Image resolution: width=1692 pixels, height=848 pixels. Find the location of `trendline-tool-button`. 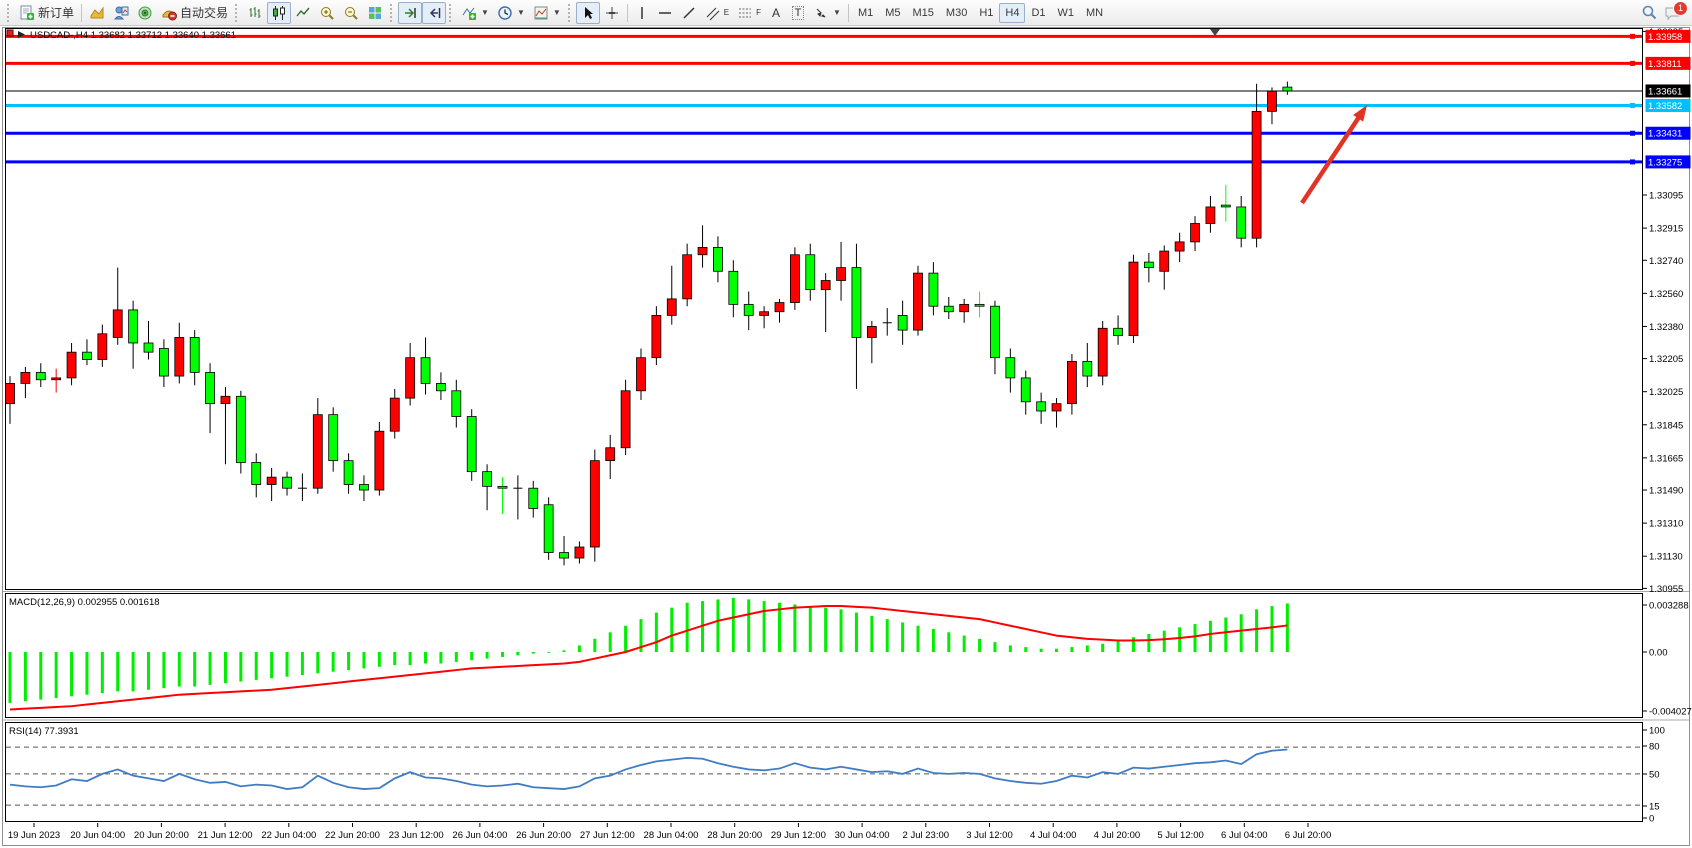

trendline-tool-button is located at coordinates (689, 13).